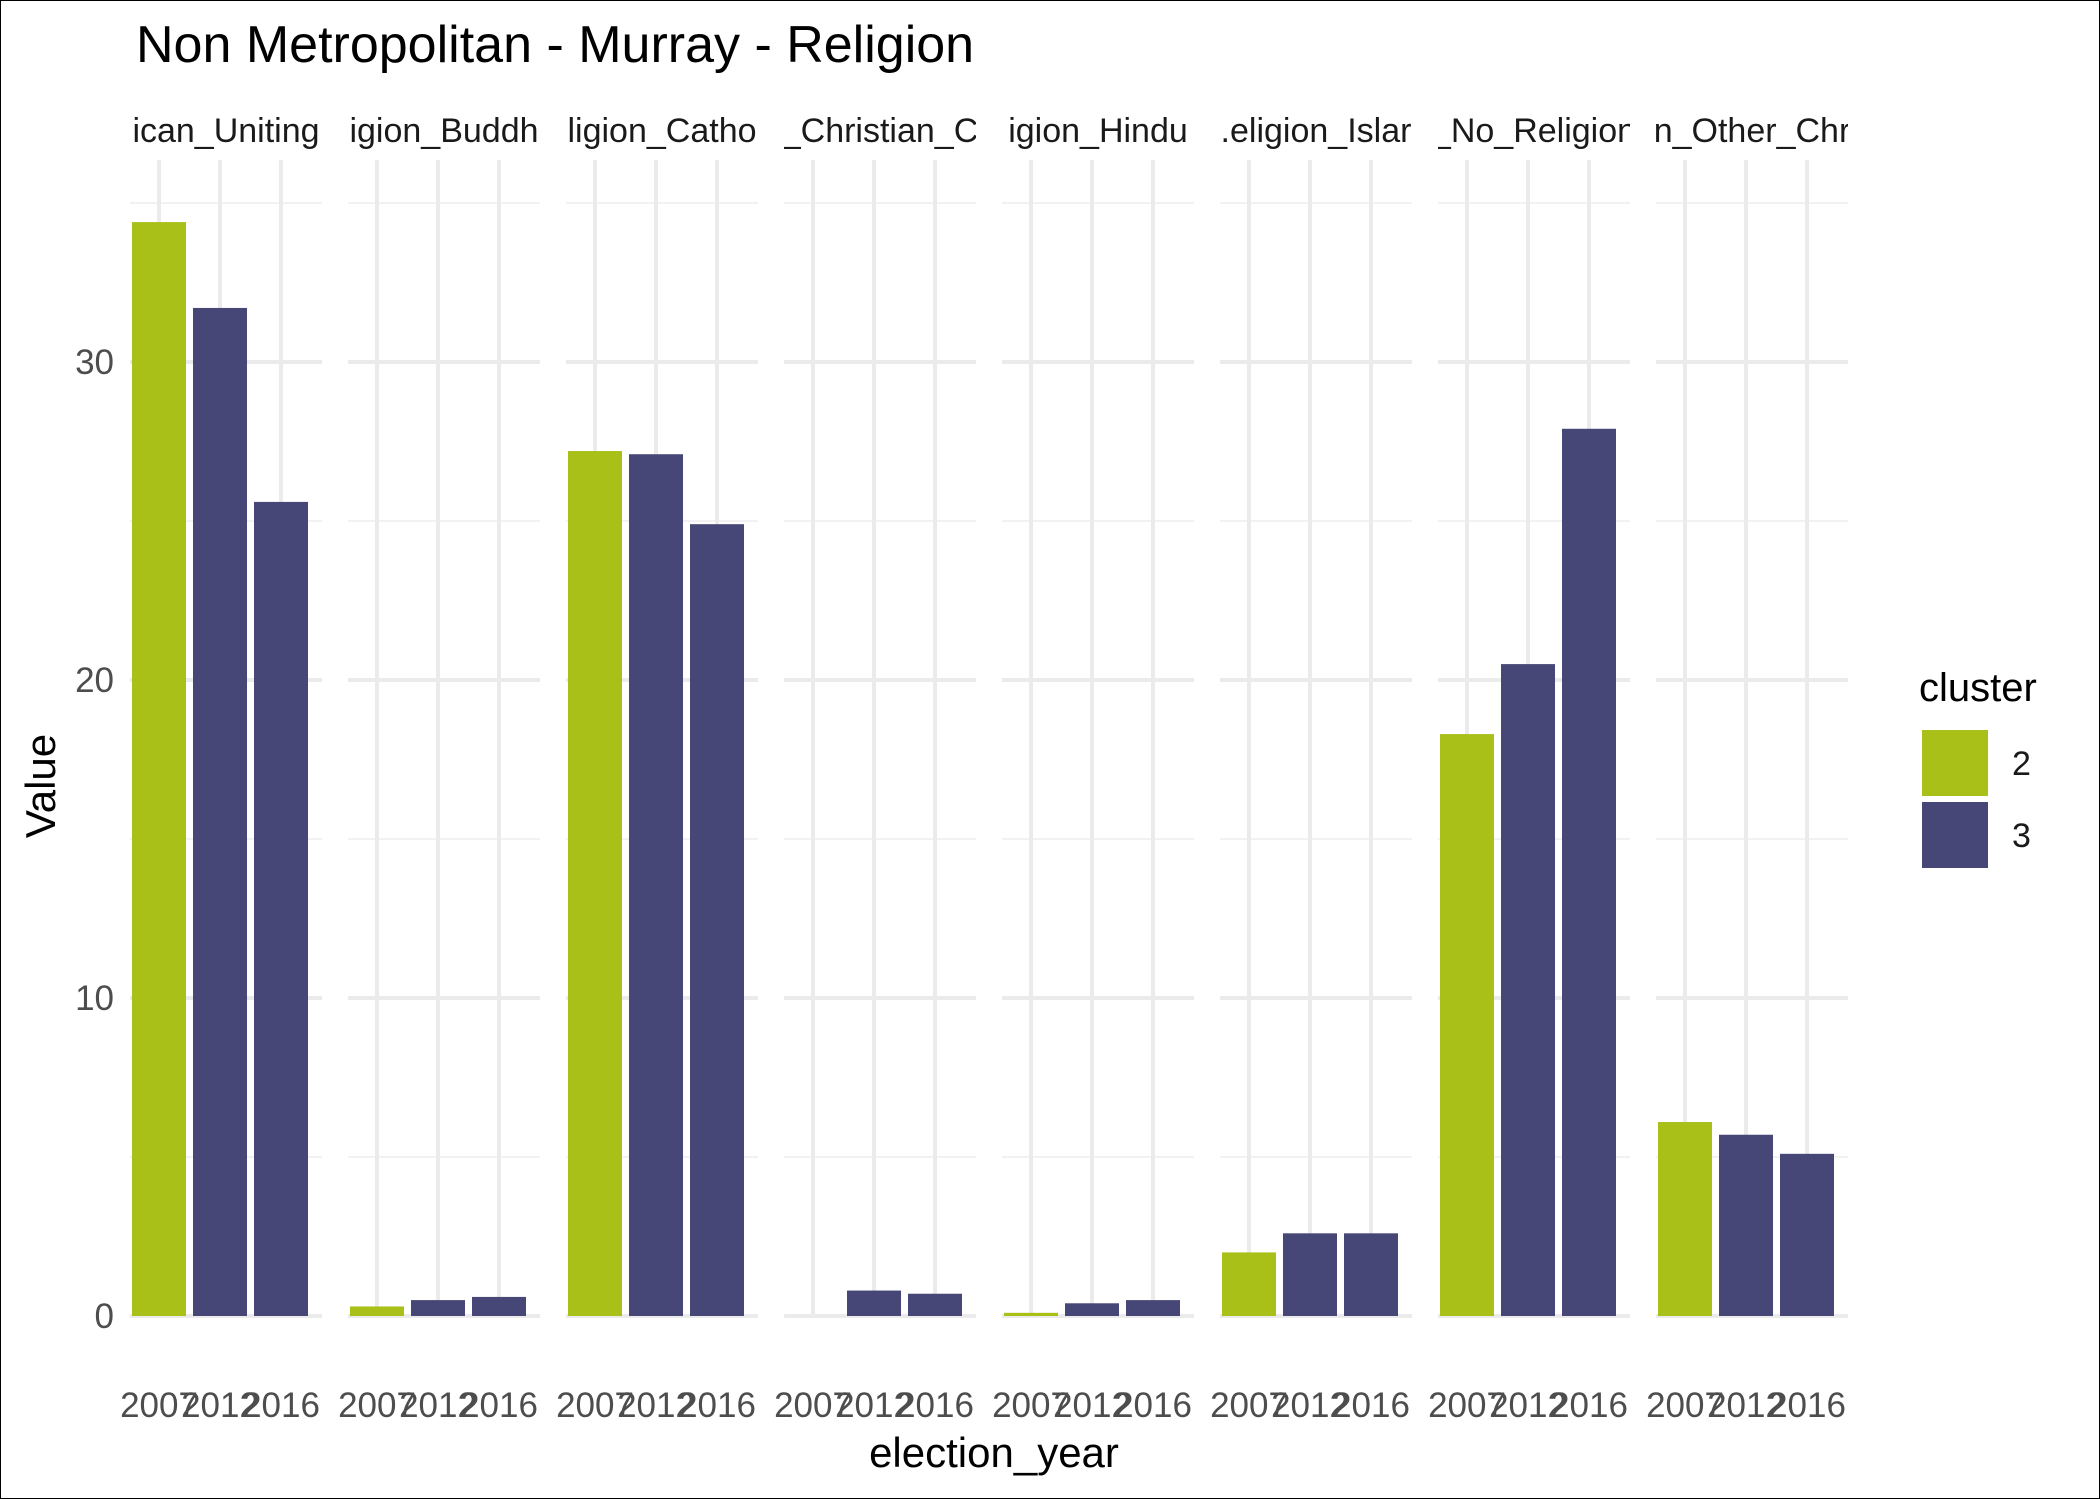 The height and width of the screenshot is (1499, 2100). Describe the element at coordinates (880, 131) in the screenshot. I see `facet-strip-label: _Christian_C` at that location.